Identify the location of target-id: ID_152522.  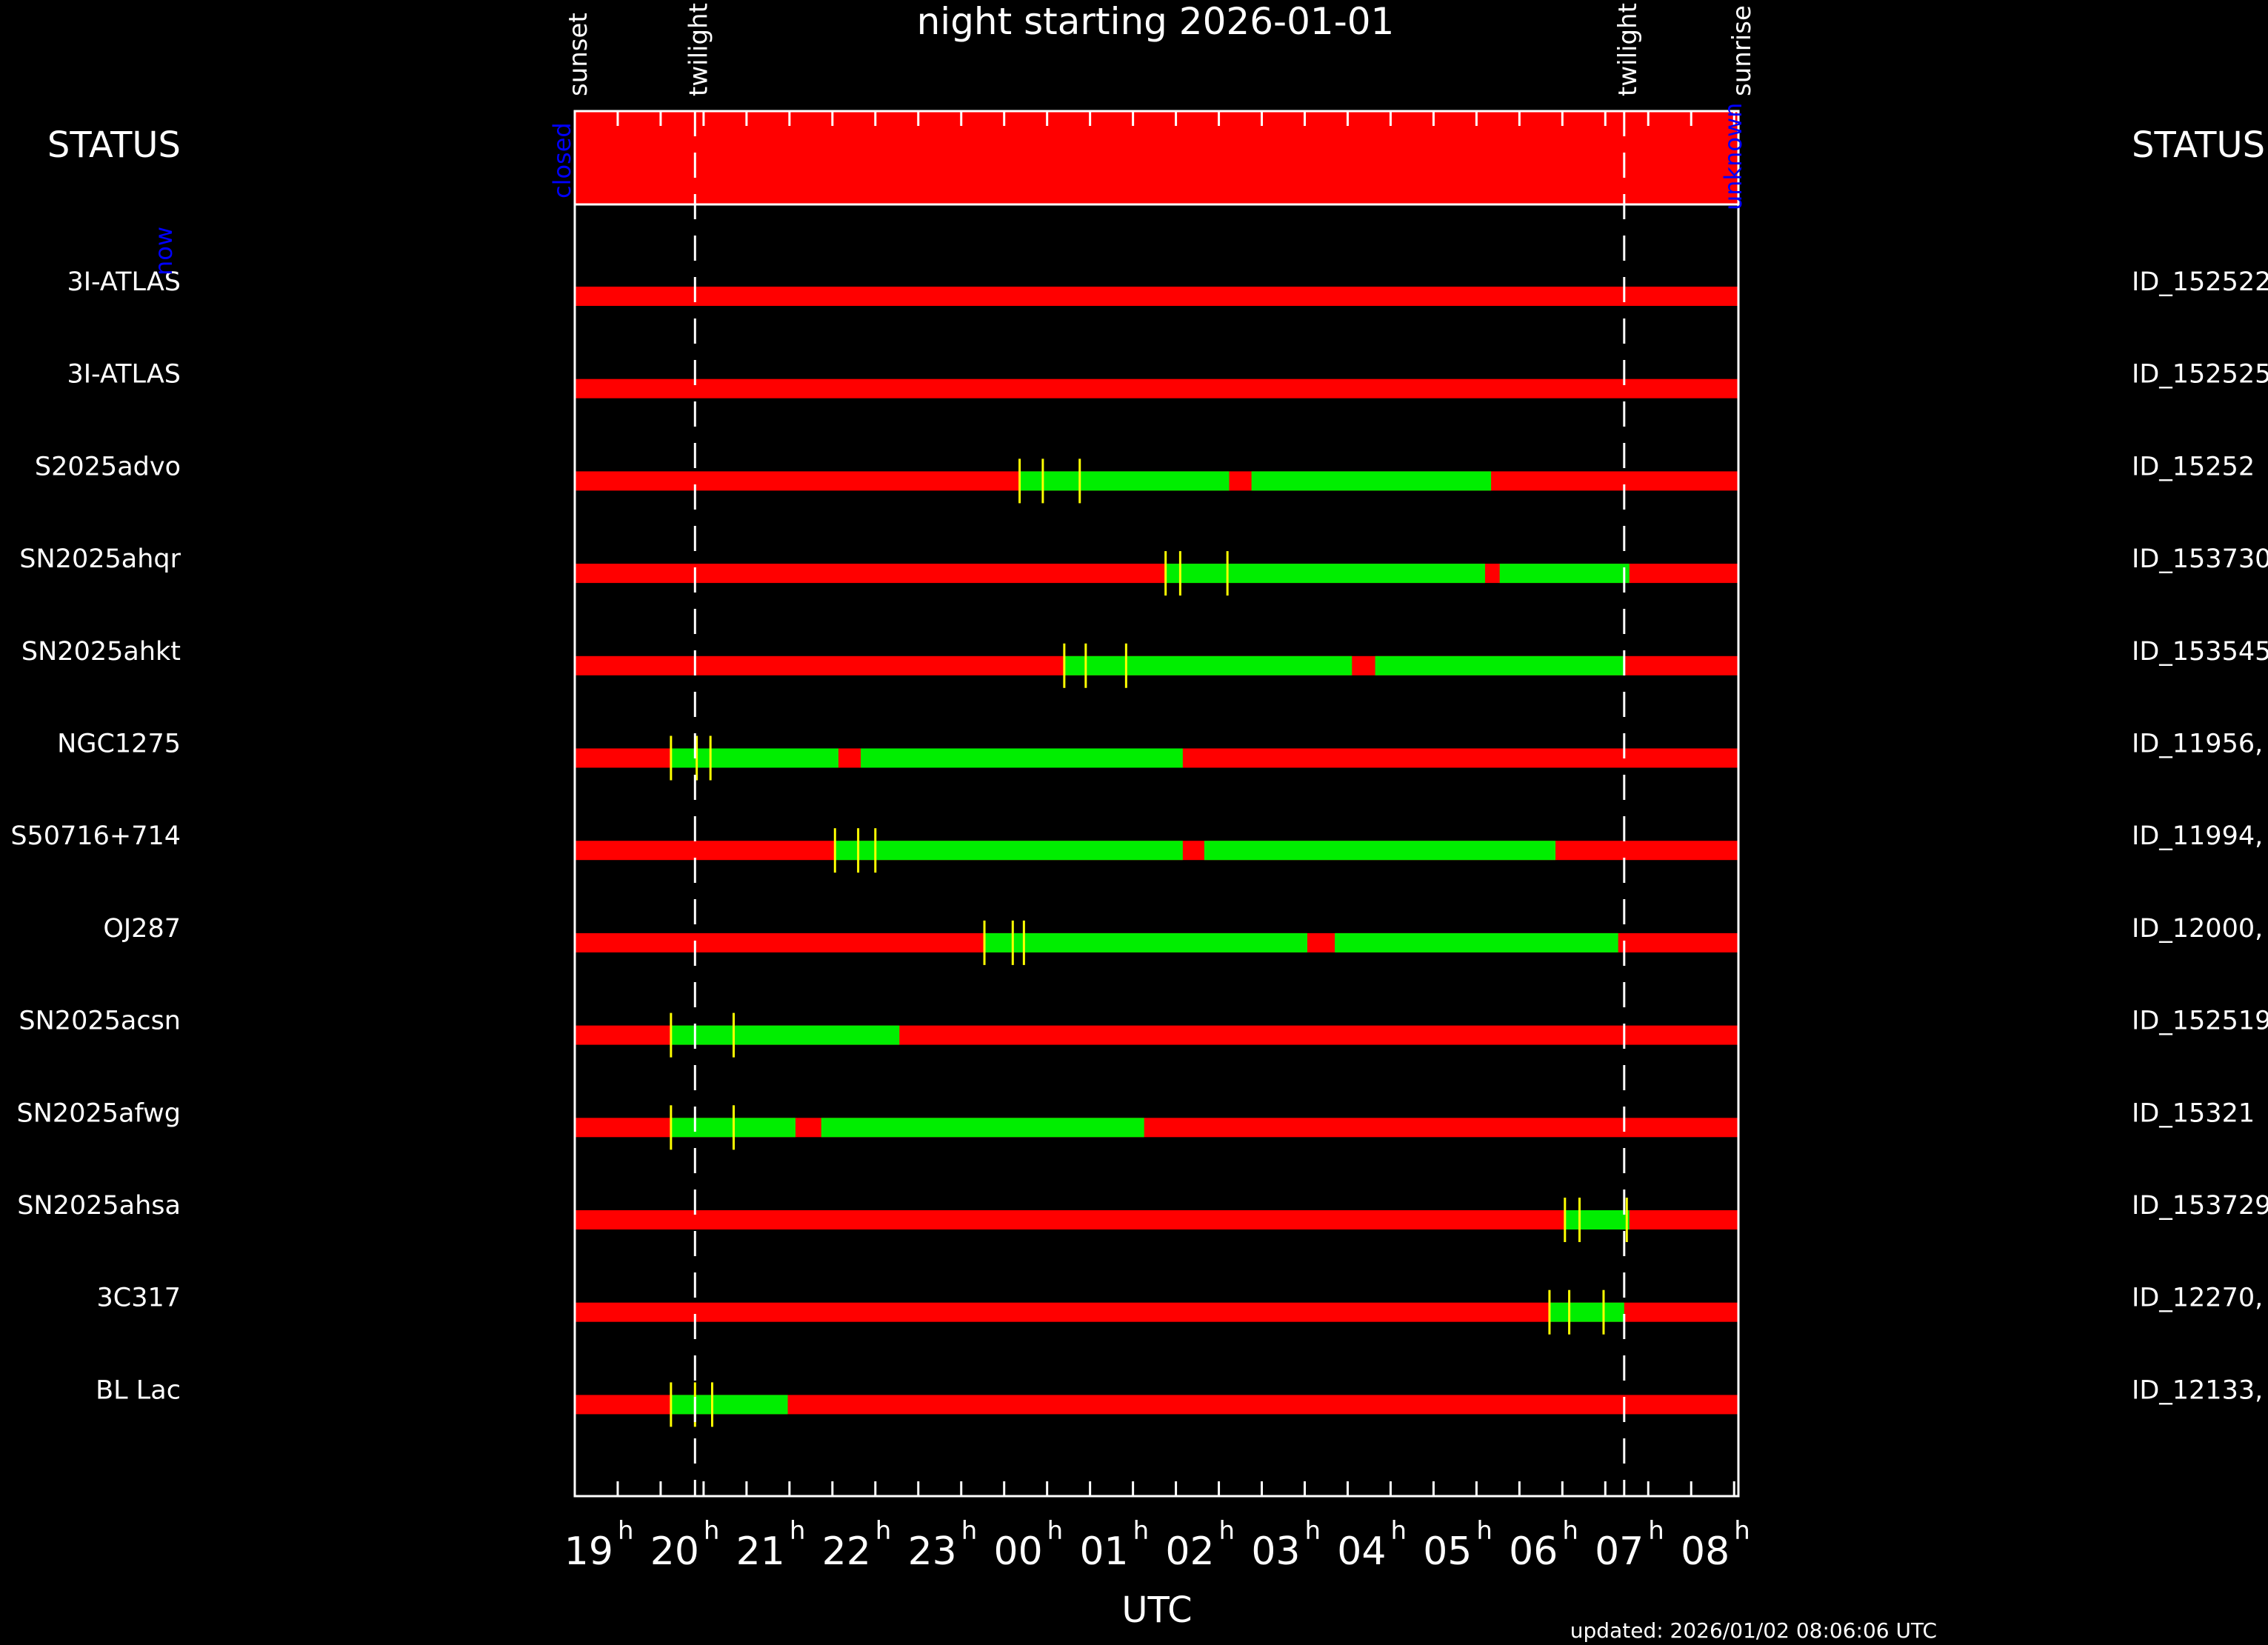
(2200, 282).